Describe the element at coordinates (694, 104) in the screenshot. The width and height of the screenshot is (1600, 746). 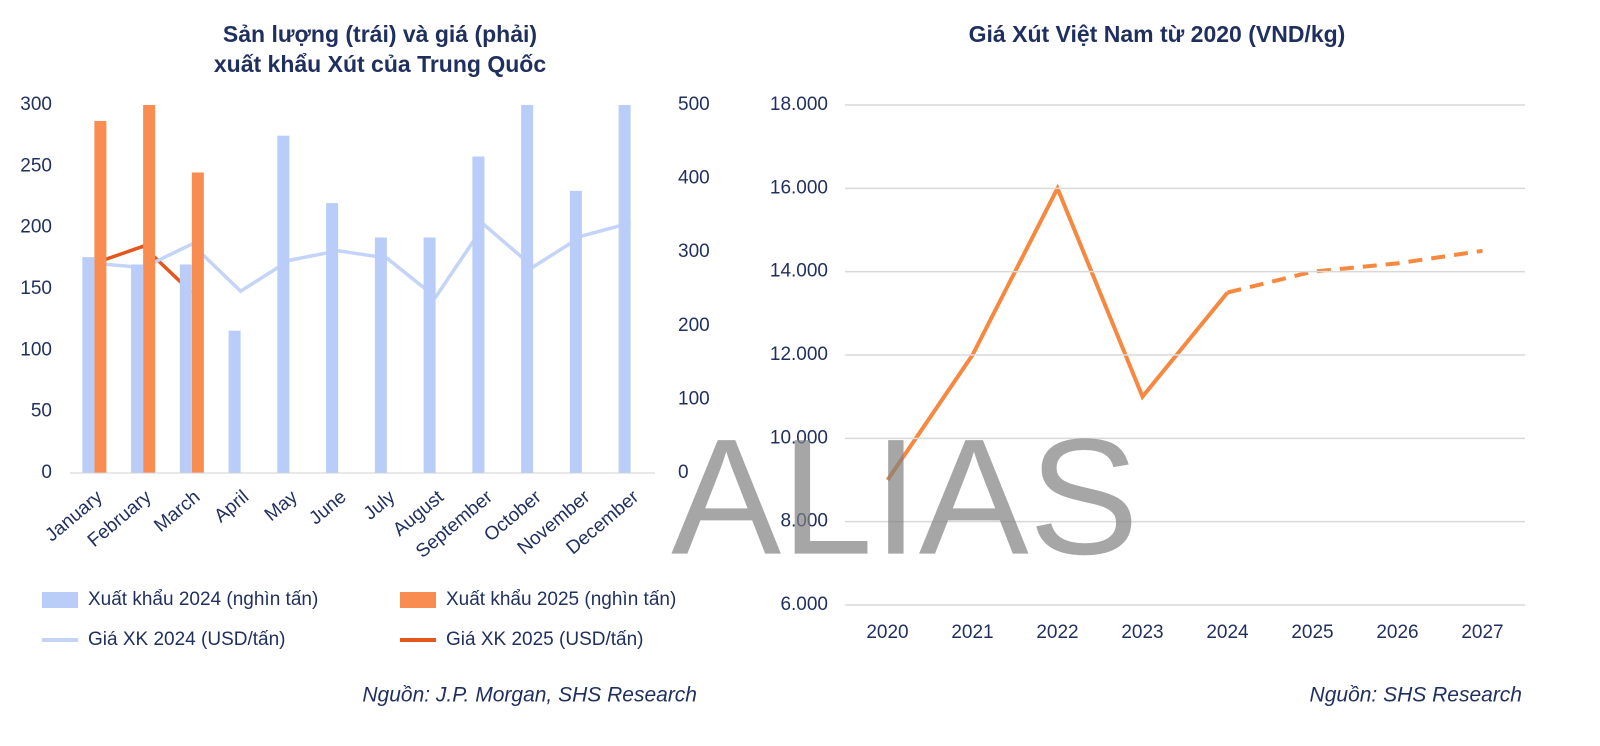
I see `y2-tick-label: 500` at that location.